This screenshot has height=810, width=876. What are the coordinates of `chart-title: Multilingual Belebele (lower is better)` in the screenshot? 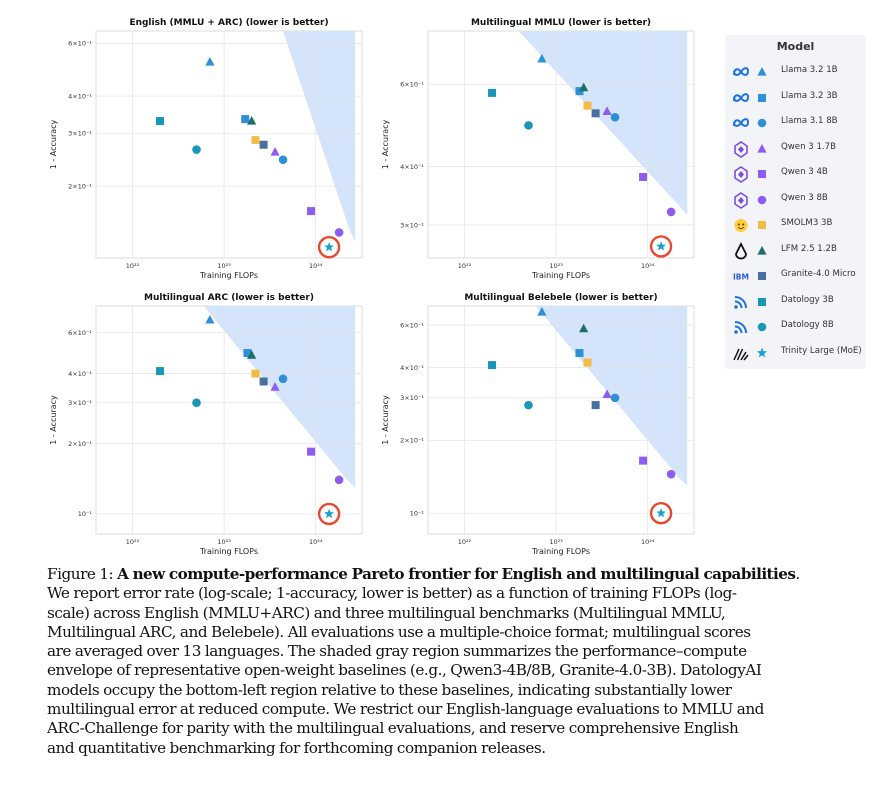 It's located at (560, 298).